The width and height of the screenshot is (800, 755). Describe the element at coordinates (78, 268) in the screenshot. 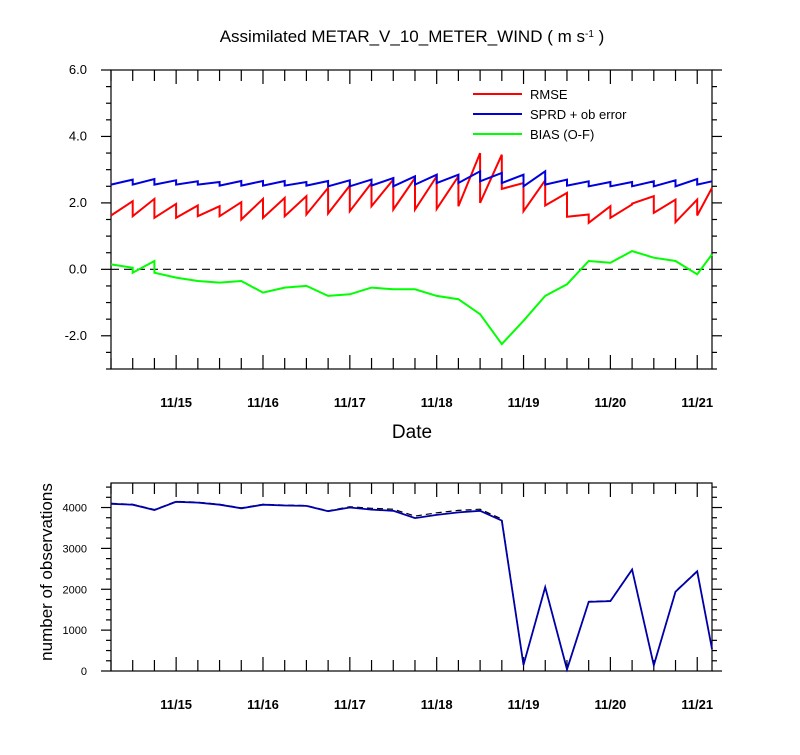

I see `y-tick-label: 0.0` at that location.